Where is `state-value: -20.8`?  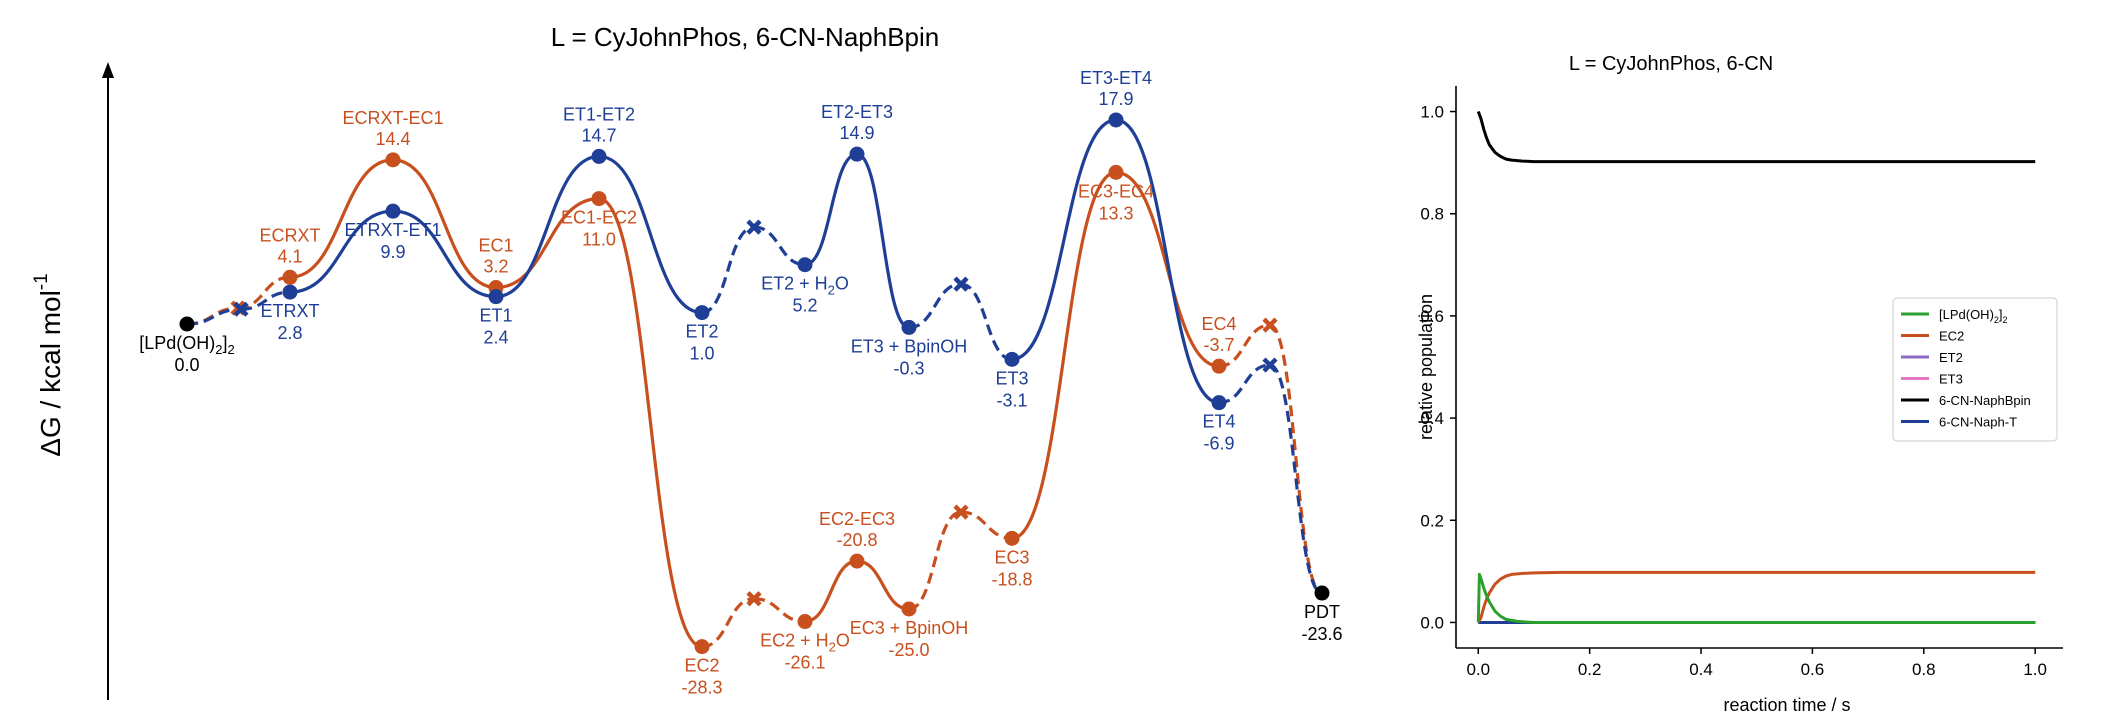 state-value: -20.8 is located at coordinates (856, 540).